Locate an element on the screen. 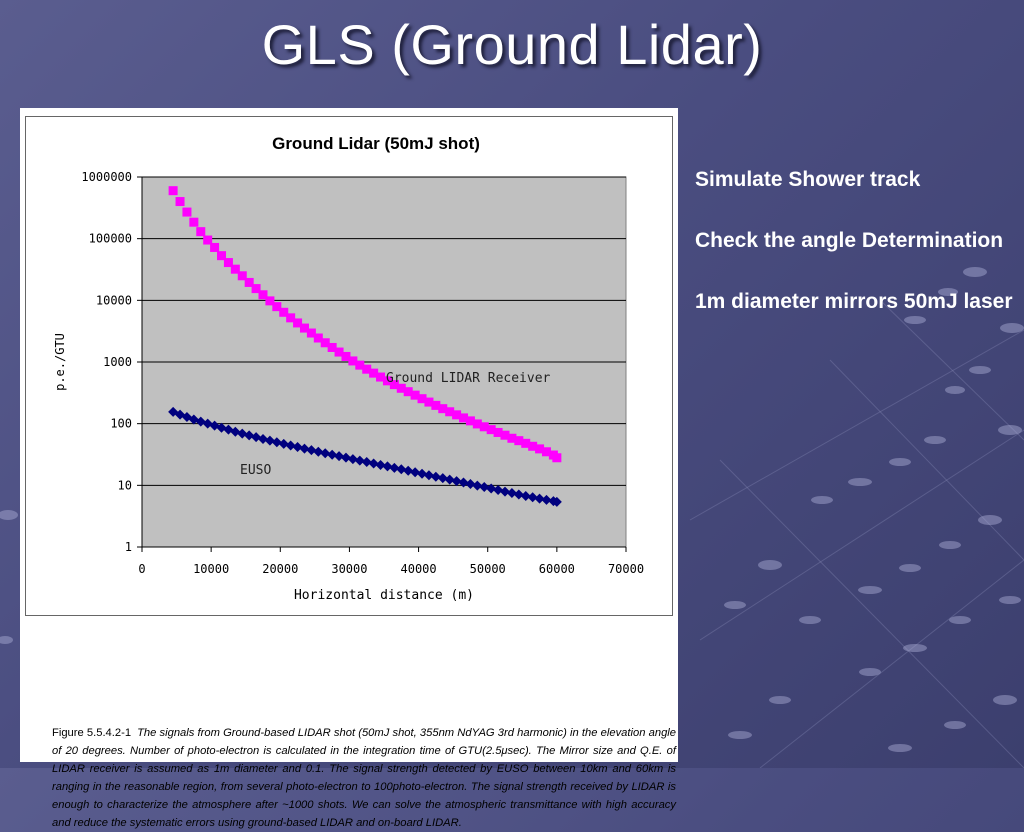  series-label-euso: EUSO is located at coordinates (255, 470).